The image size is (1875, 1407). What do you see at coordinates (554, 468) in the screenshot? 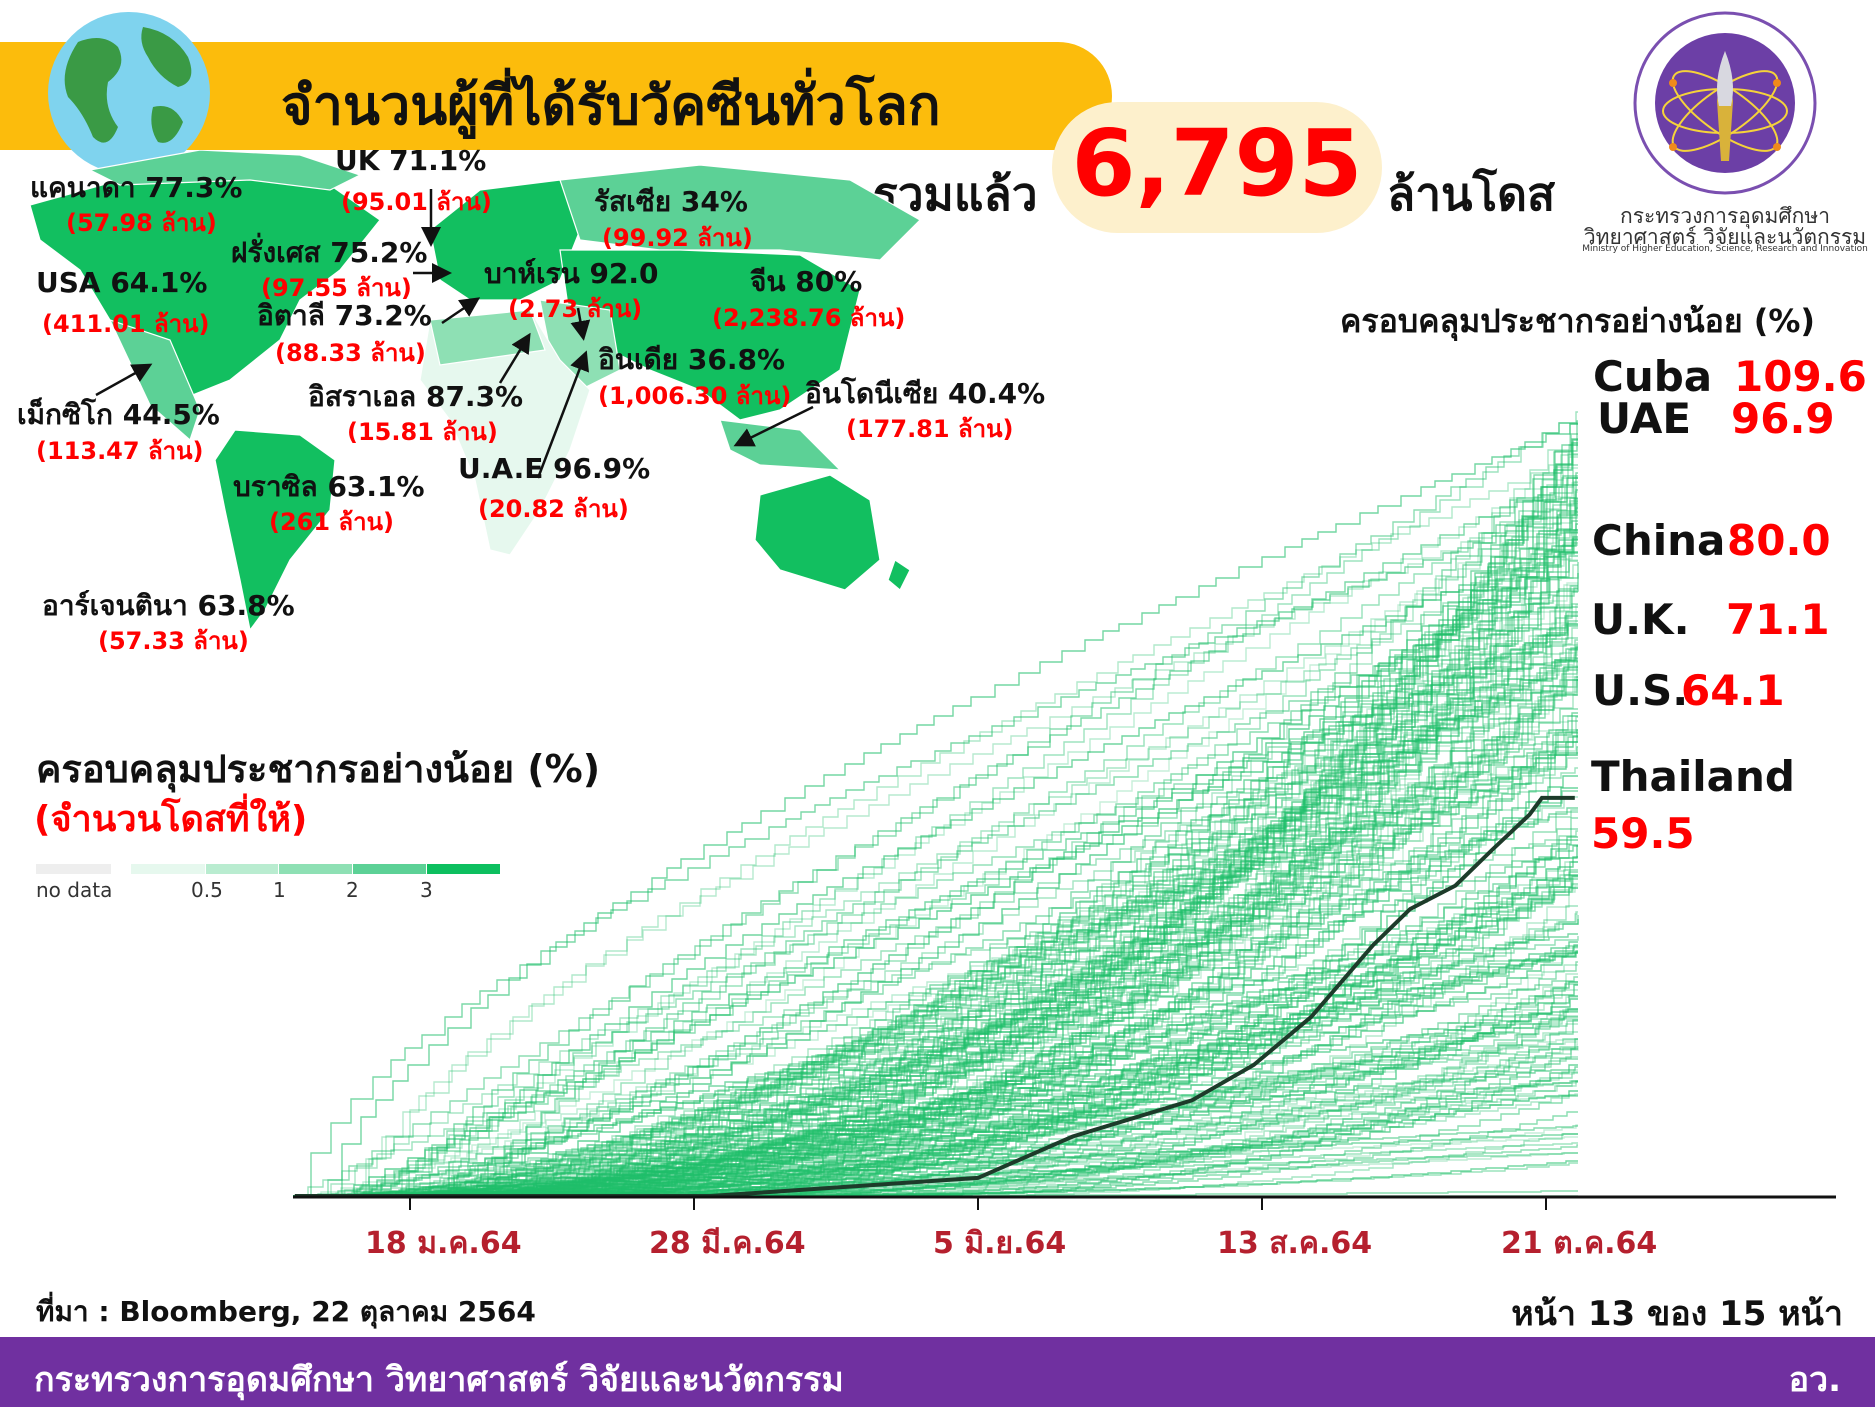
I see `map-label-country: U.A.E 96.9%` at bounding box center [554, 468].